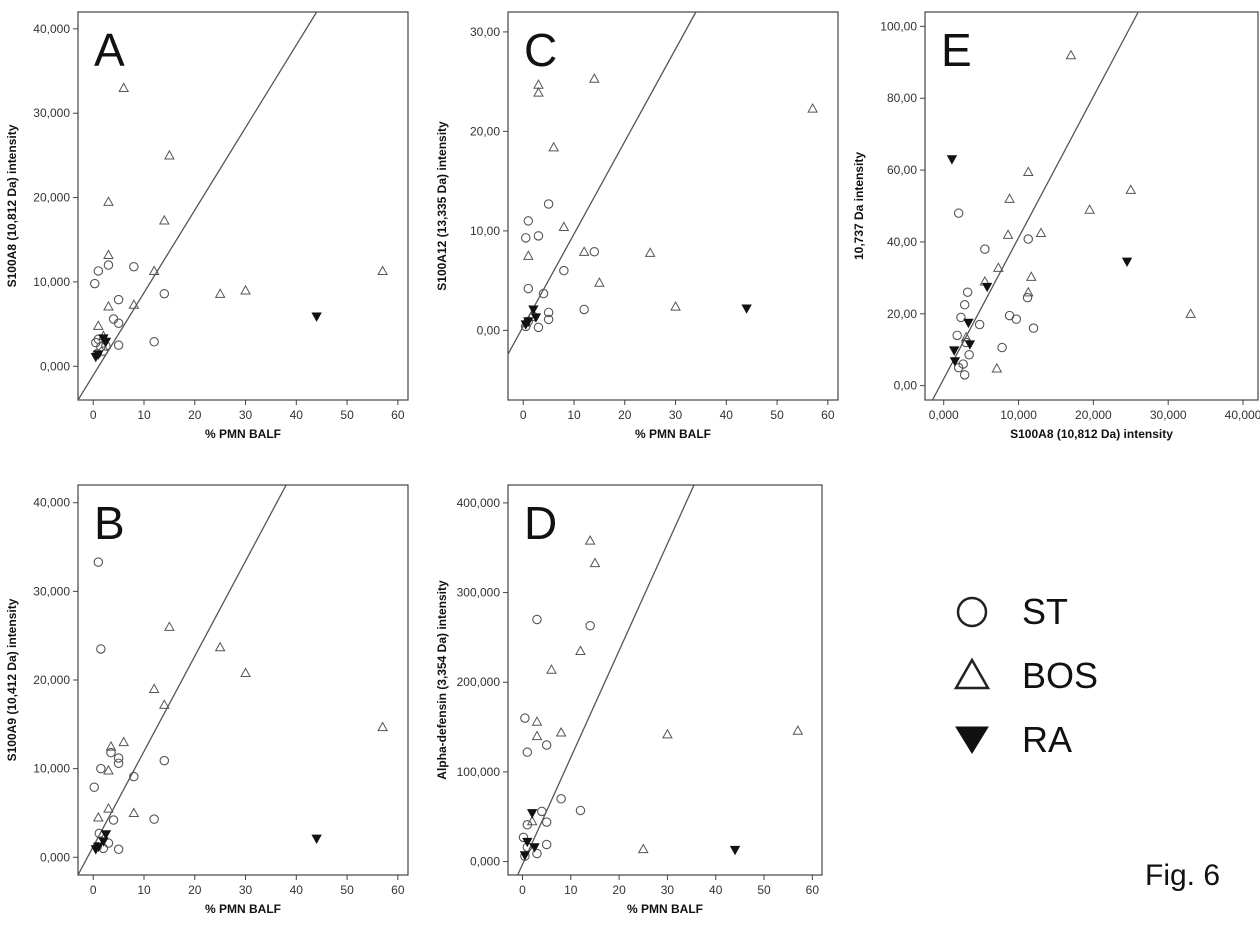 Image resolution: width=1260 pixels, height=930 pixels. What do you see at coordinates (93, 415) in the screenshot?
I see `panel-a-x-tick-label: 0` at bounding box center [93, 415].